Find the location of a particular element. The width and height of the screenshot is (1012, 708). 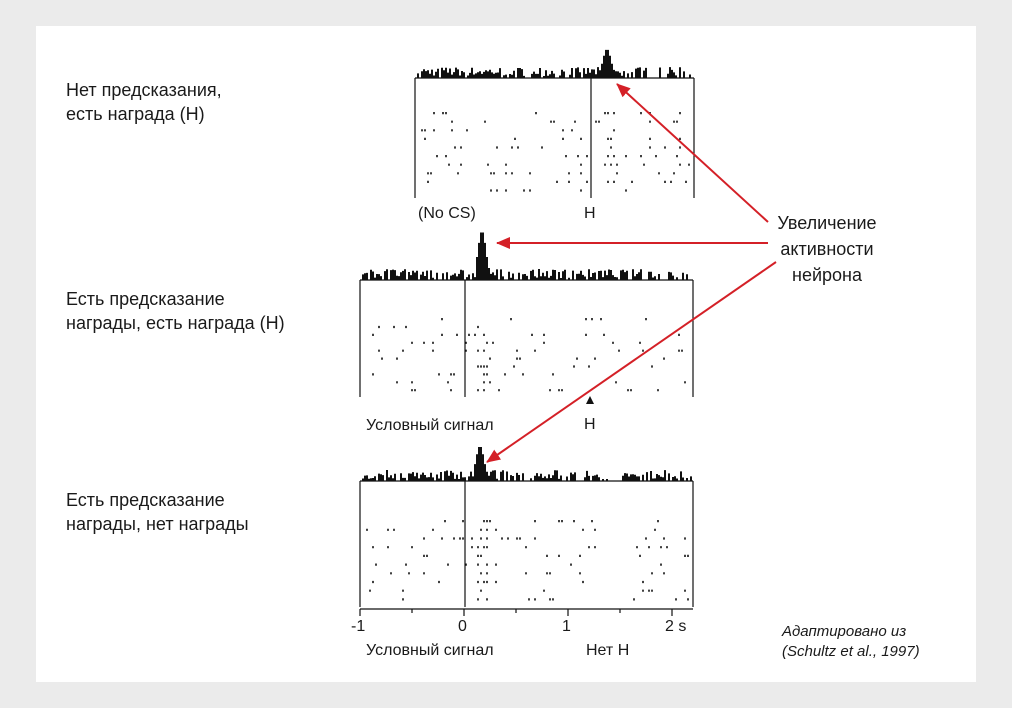

arrow-to-panel-3-peak is located at coordinates (631, 362).